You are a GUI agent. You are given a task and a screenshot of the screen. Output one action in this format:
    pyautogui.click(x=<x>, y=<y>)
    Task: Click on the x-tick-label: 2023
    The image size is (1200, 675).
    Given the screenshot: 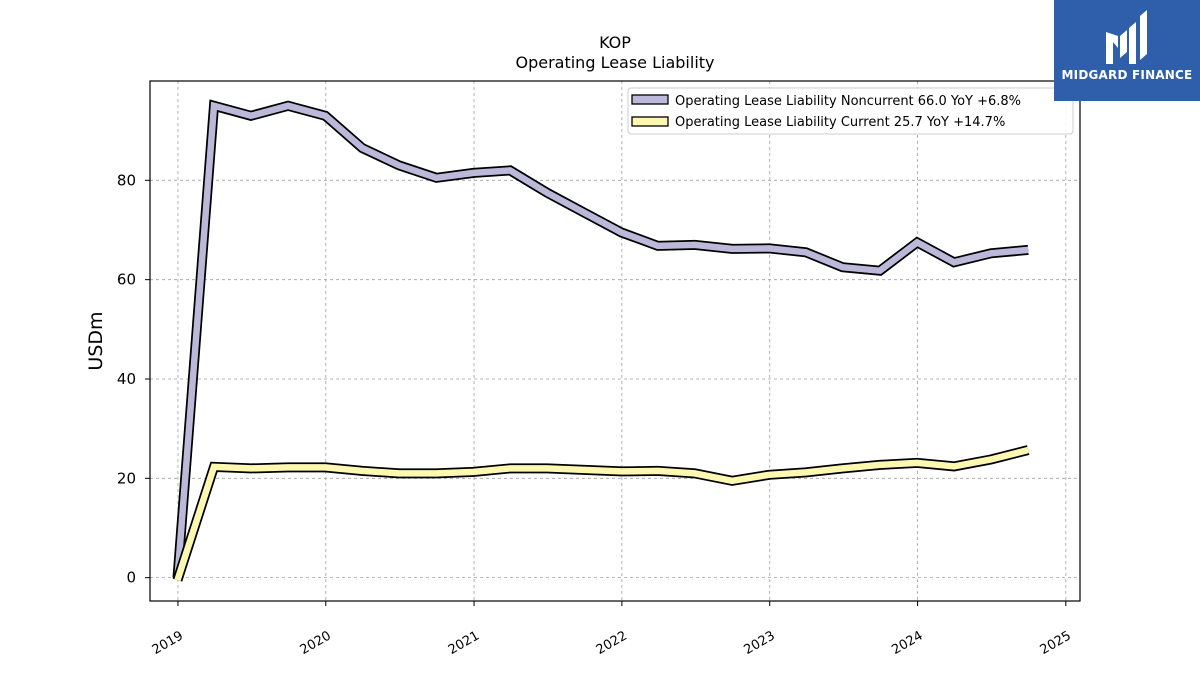 What is the action you would take?
    pyautogui.click(x=760, y=643)
    